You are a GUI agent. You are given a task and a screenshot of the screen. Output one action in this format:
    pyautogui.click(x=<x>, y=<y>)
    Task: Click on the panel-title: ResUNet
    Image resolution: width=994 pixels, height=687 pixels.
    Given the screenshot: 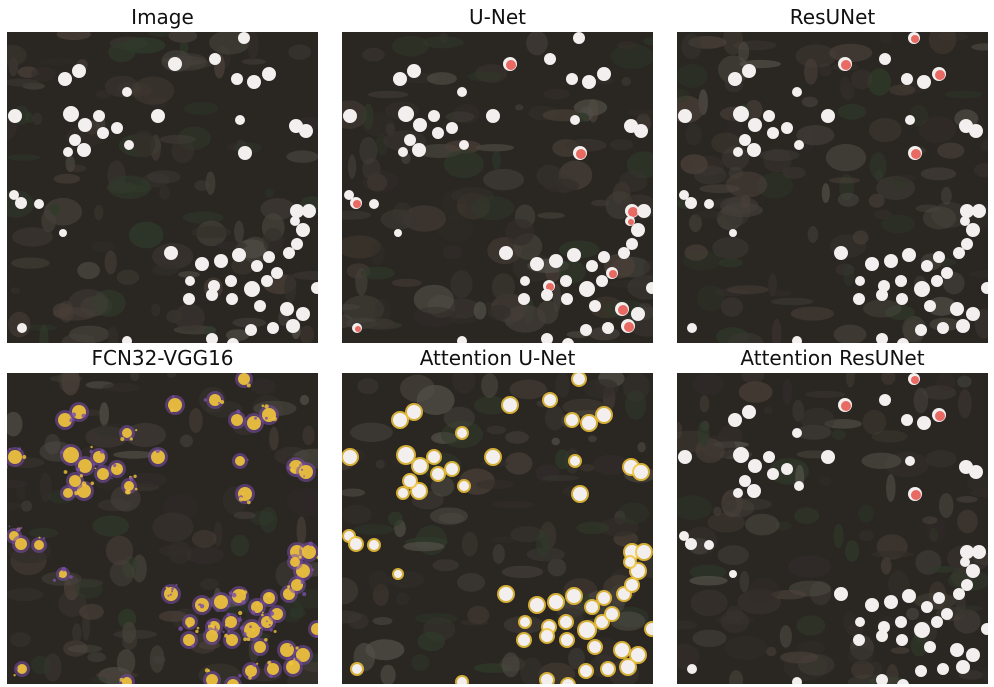 What is the action you would take?
    pyautogui.click(x=832, y=17)
    